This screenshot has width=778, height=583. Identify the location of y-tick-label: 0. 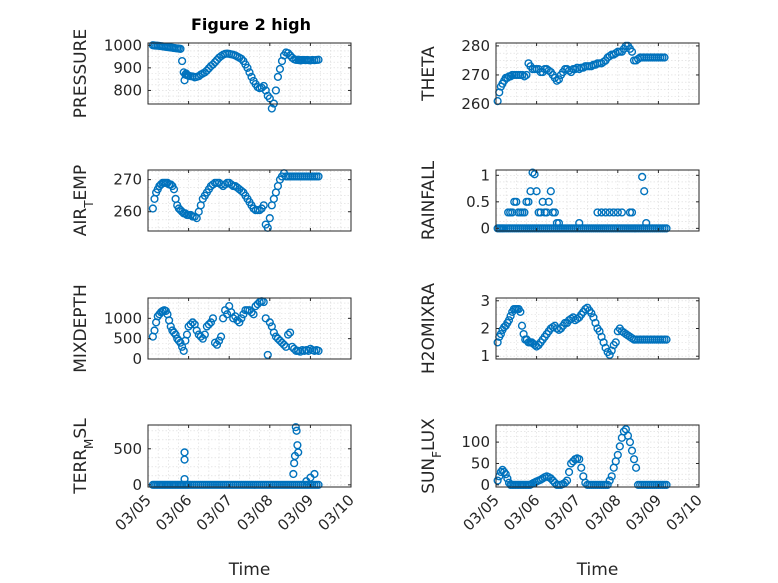
(137, 485).